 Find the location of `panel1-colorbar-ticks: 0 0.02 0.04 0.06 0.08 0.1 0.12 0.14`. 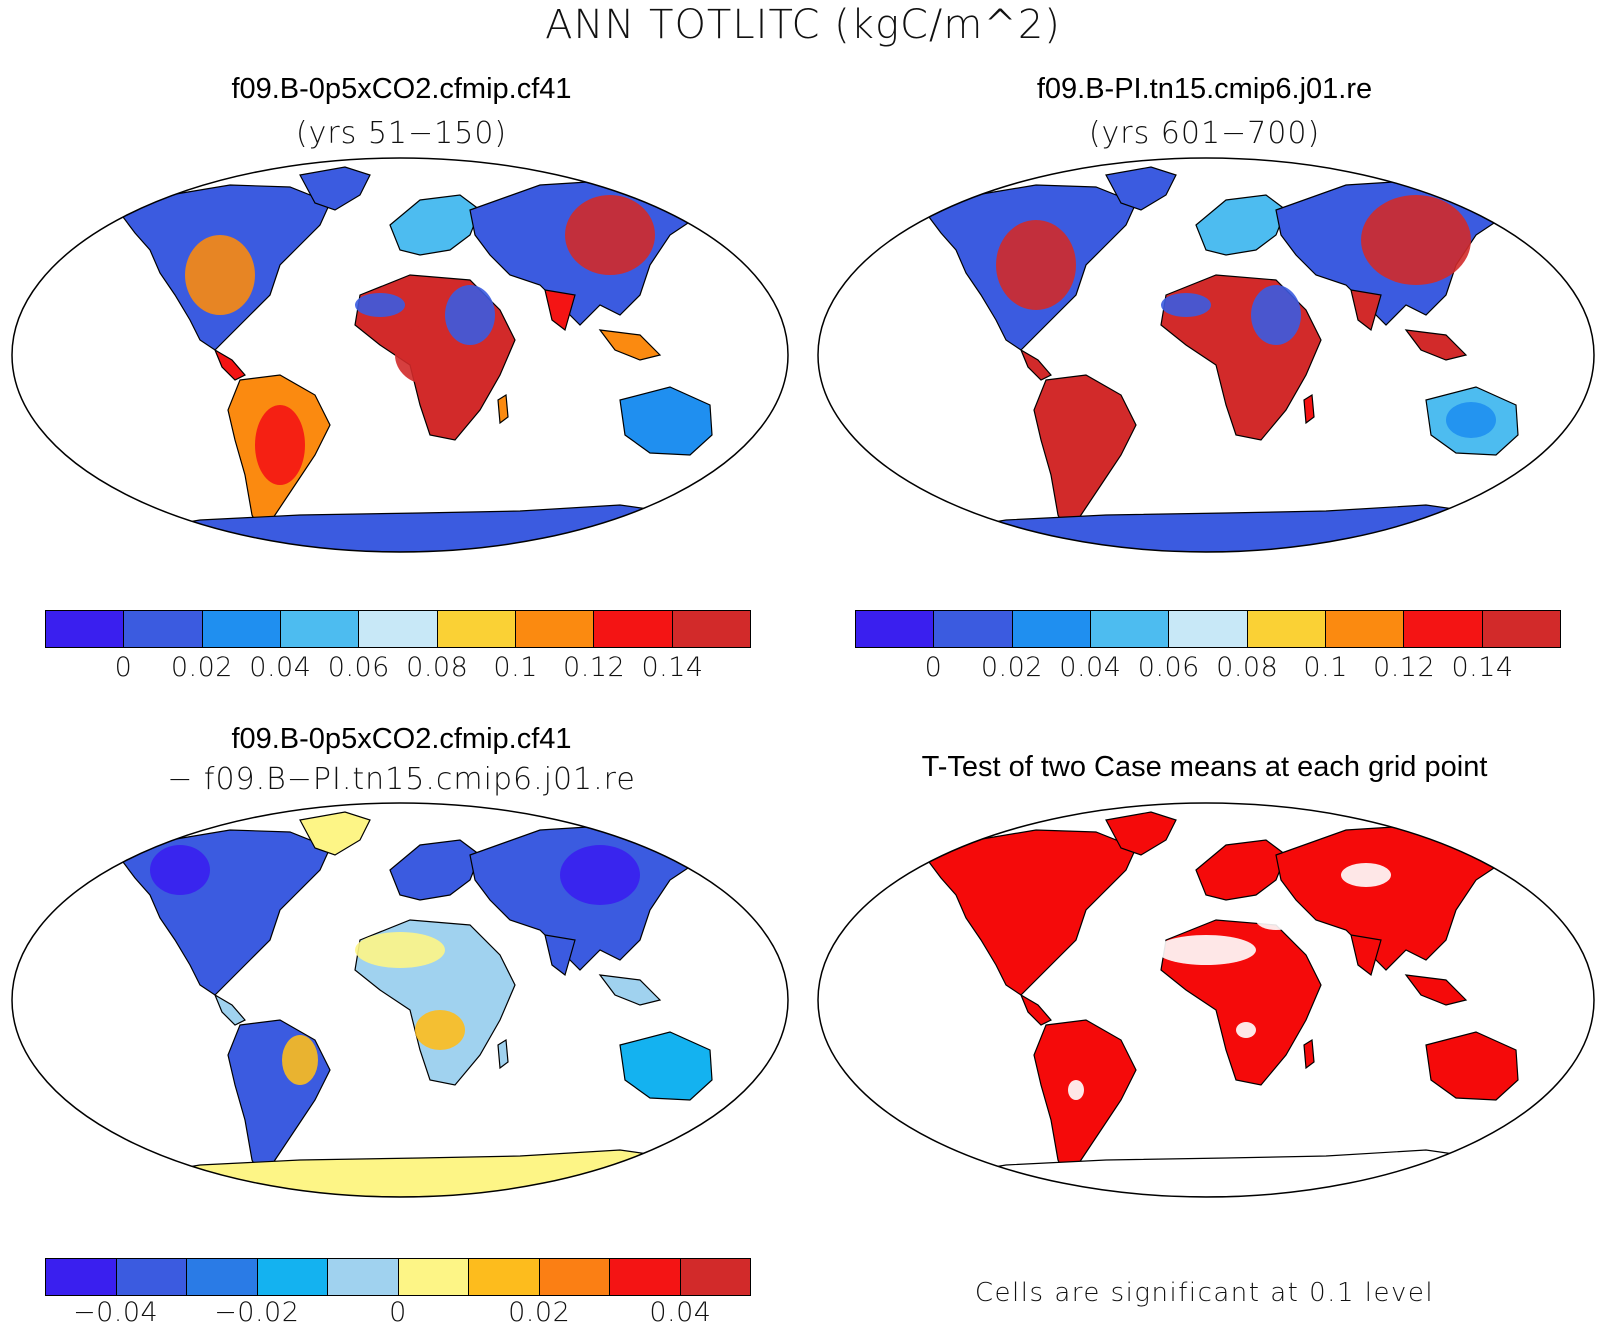

panel1-colorbar-ticks: 0 0.02 0.04 0.06 0.08 0.1 0.12 0.14 is located at coordinates (398, 669).